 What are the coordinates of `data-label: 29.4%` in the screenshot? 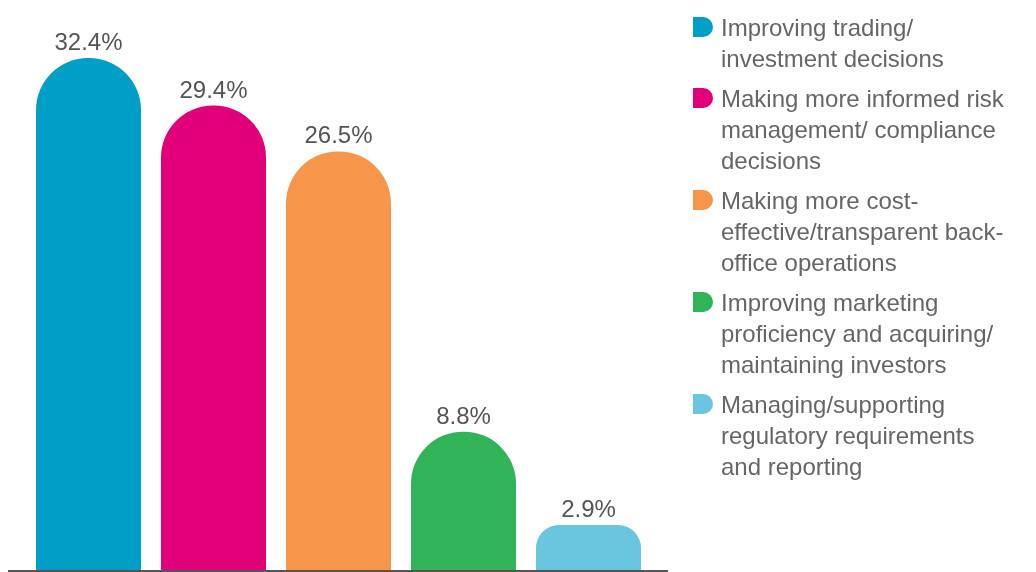 It's located at (213, 89).